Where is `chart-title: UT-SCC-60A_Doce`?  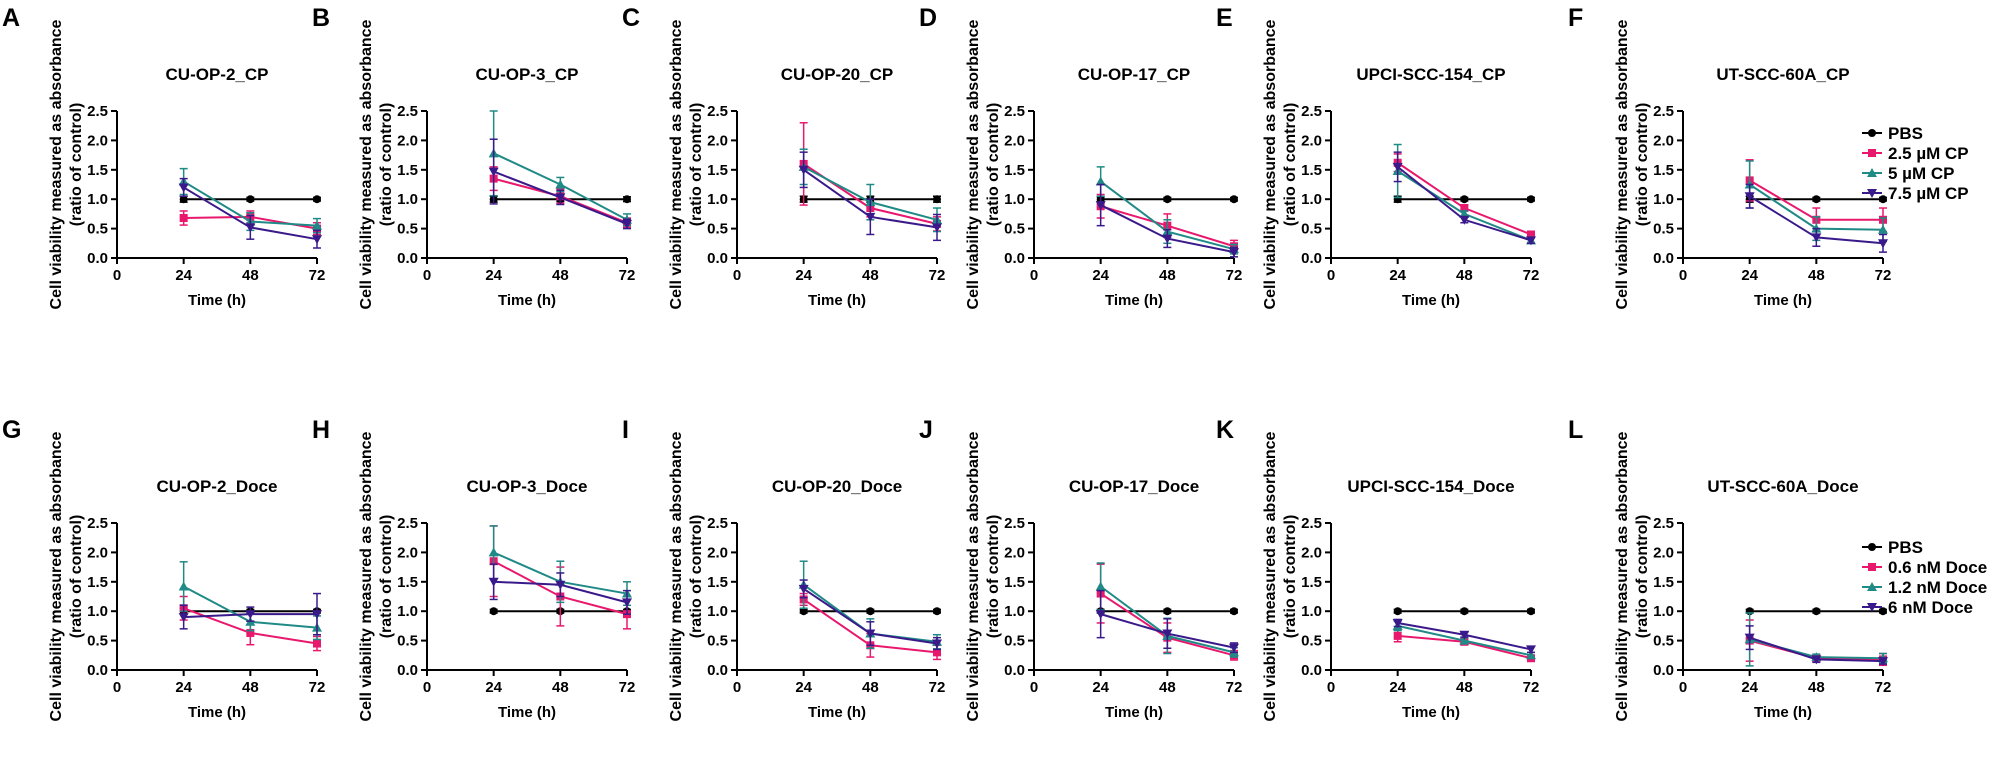
chart-title: UT-SCC-60A_Doce is located at coordinates (1782, 486).